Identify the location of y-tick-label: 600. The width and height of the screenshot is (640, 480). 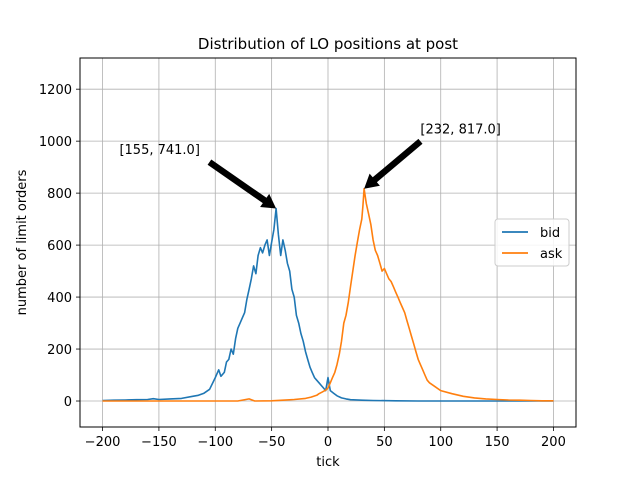
(59, 246).